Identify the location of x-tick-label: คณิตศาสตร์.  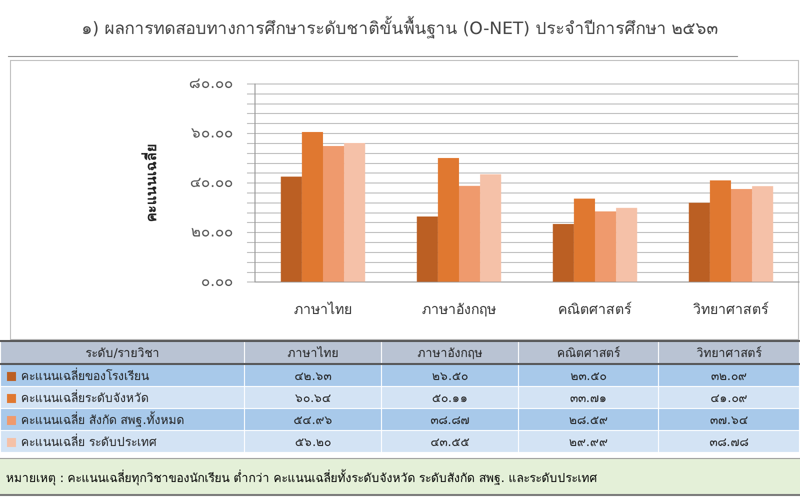
(595, 309).